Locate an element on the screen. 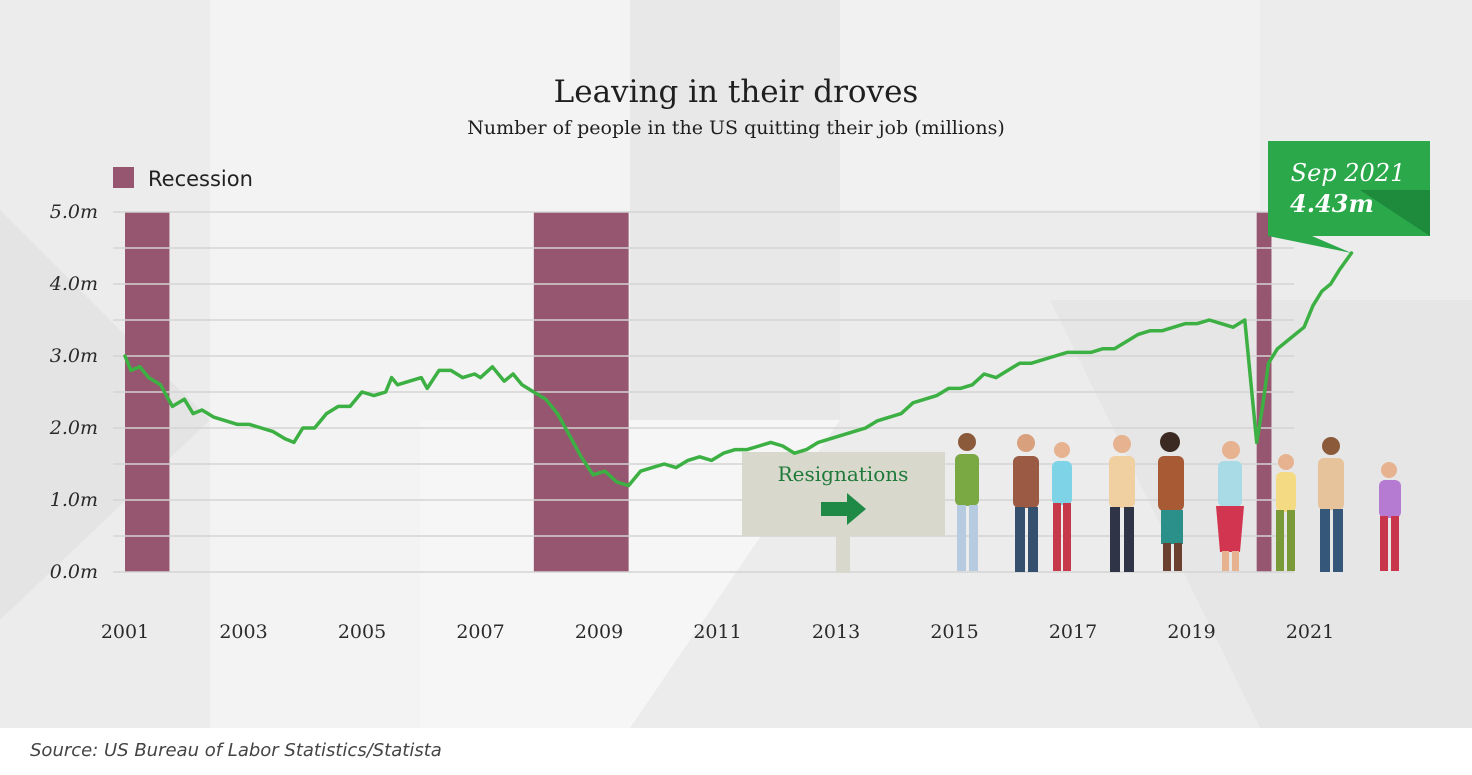  legend-label: Recession is located at coordinates (200, 179).